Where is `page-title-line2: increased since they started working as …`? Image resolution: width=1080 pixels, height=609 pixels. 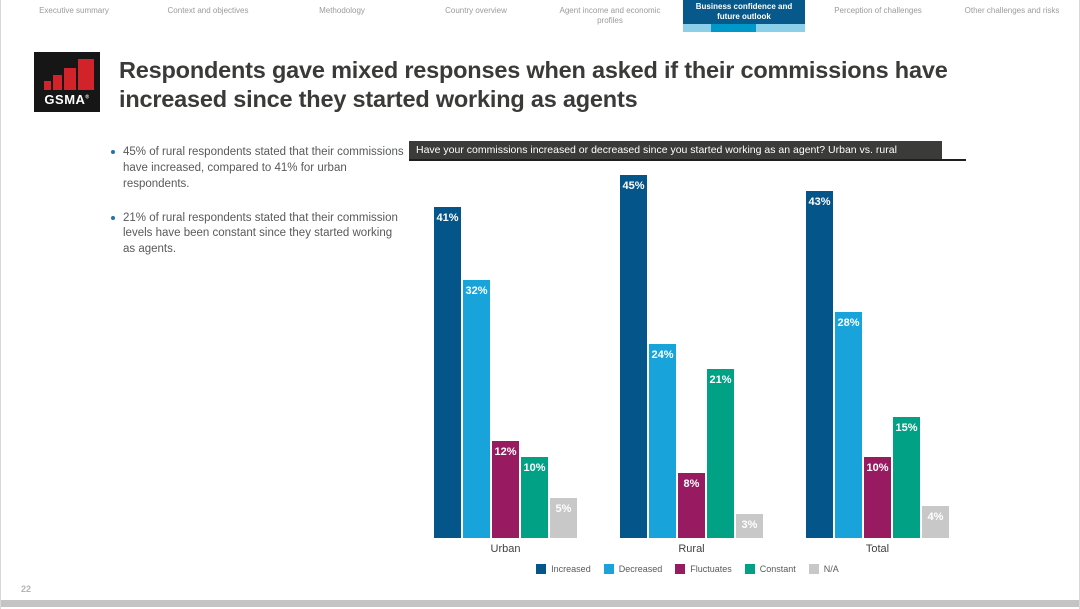 page-title-line2: increased since they started working as … is located at coordinates (378, 98).